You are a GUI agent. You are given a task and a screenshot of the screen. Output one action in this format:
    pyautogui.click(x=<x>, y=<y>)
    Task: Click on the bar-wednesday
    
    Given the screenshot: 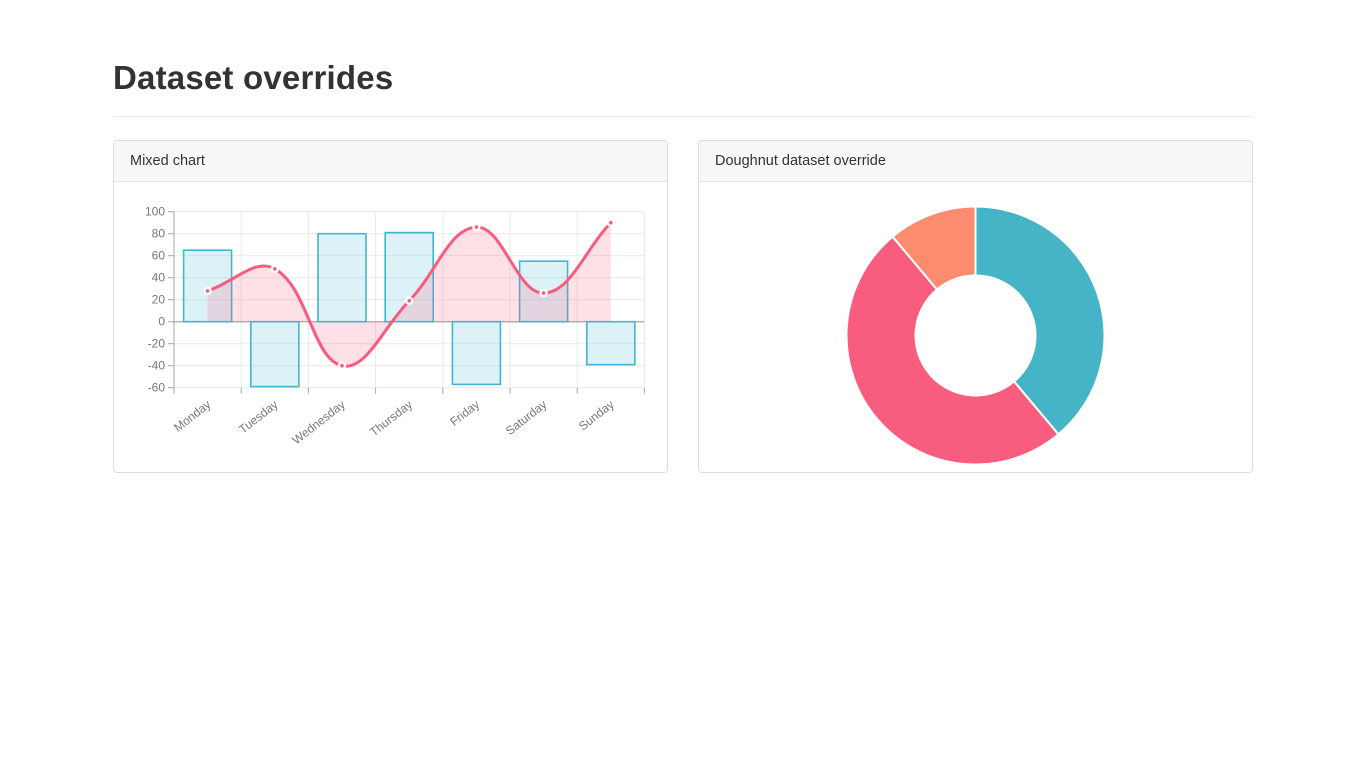 What is the action you would take?
    pyautogui.click(x=342, y=277)
    